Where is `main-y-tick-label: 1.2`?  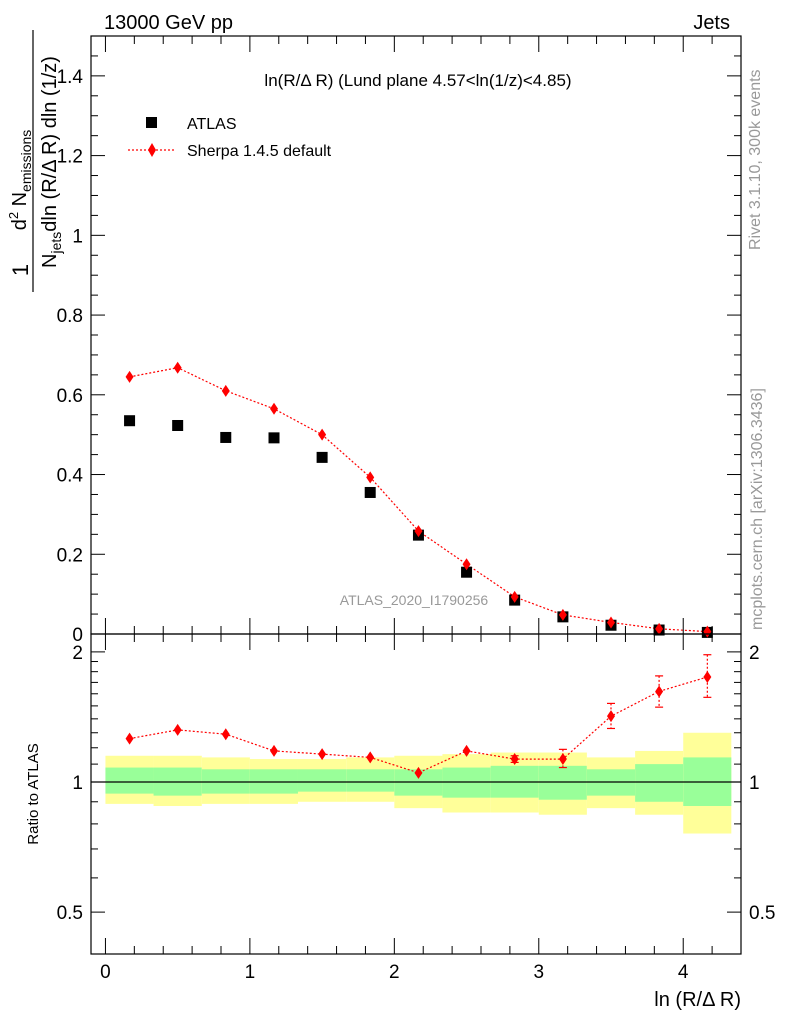 main-y-tick-label: 1.2 is located at coordinates (70, 157).